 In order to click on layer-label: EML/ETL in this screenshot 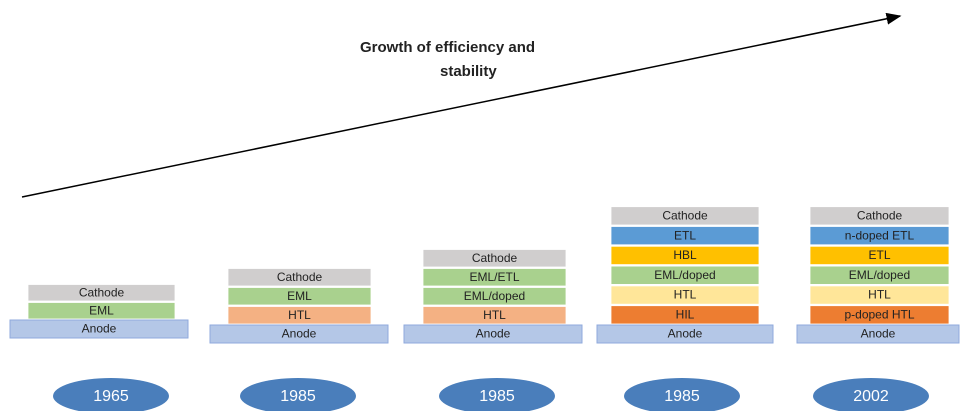, I will do `click(494, 277)`.